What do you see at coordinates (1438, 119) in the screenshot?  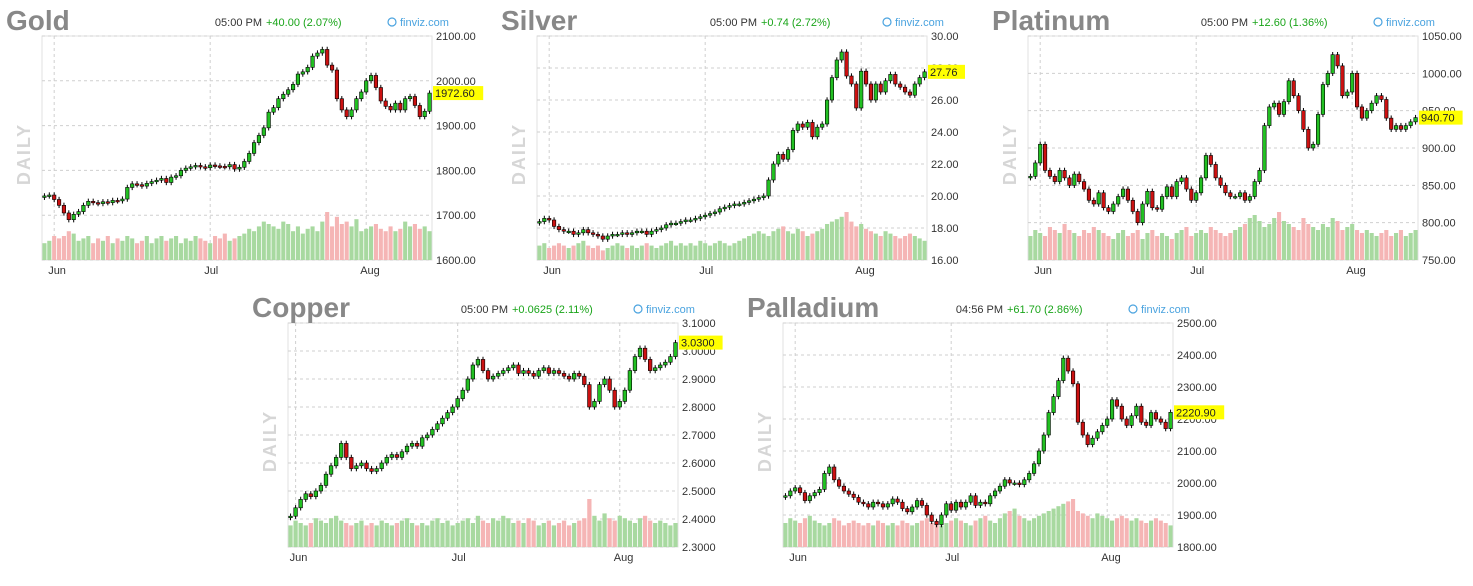 I see `last-price-label: 940.70` at bounding box center [1438, 119].